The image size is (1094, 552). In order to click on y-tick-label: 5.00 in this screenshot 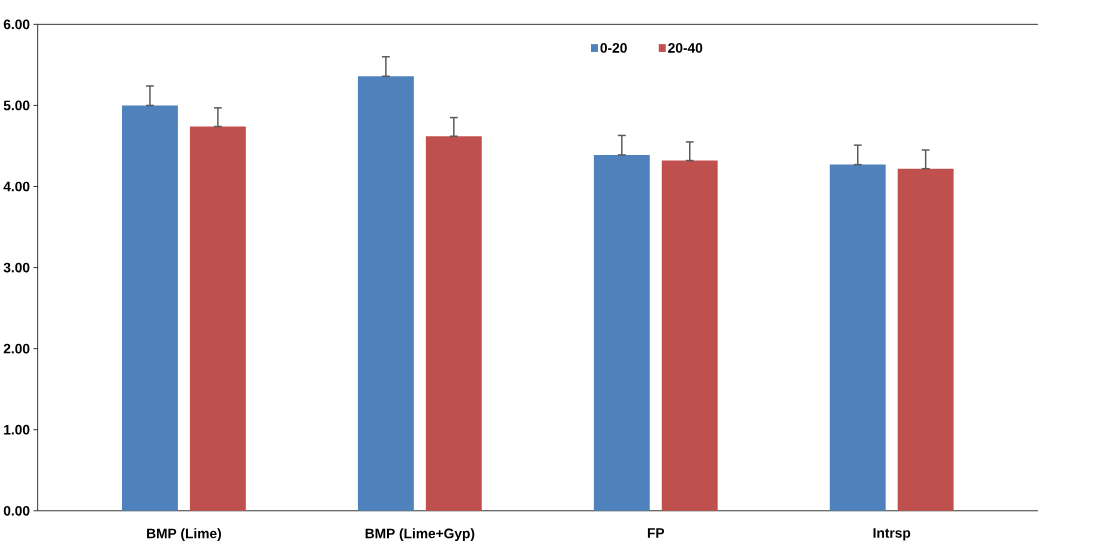, I will do `click(16, 105)`.